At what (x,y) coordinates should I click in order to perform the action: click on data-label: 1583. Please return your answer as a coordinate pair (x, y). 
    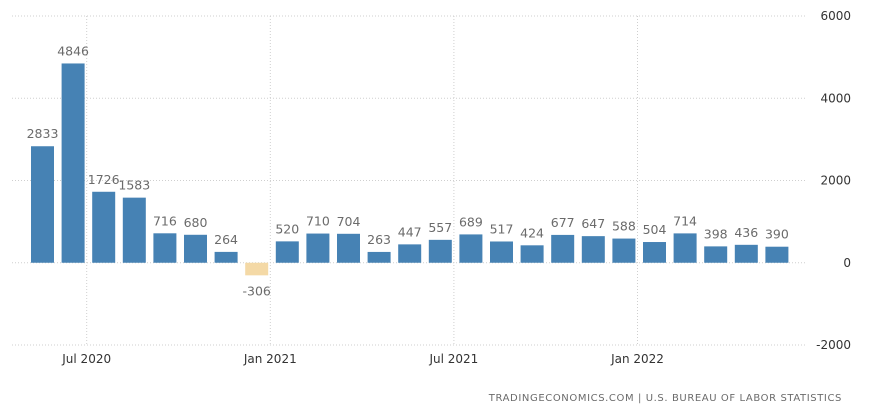
    Looking at the image, I should click on (134, 185).